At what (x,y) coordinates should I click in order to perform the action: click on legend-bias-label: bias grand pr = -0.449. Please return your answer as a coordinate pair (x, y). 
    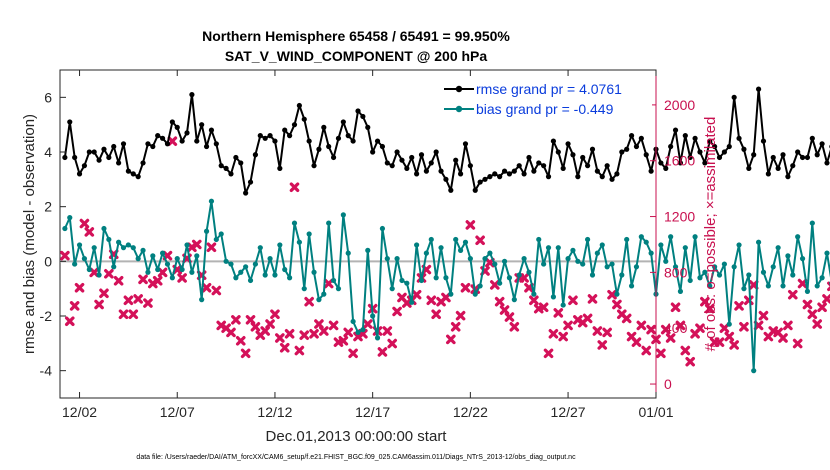
    Looking at the image, I should click on (545, 109).